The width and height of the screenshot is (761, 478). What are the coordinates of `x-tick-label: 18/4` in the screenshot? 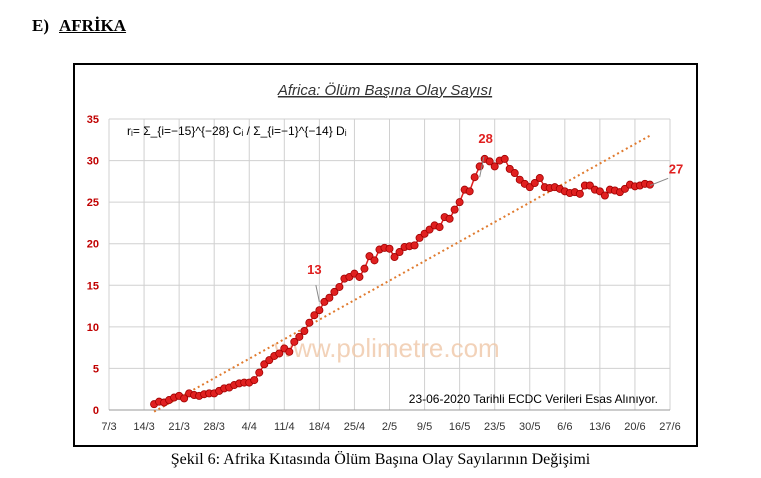 It's located at (319, 427).